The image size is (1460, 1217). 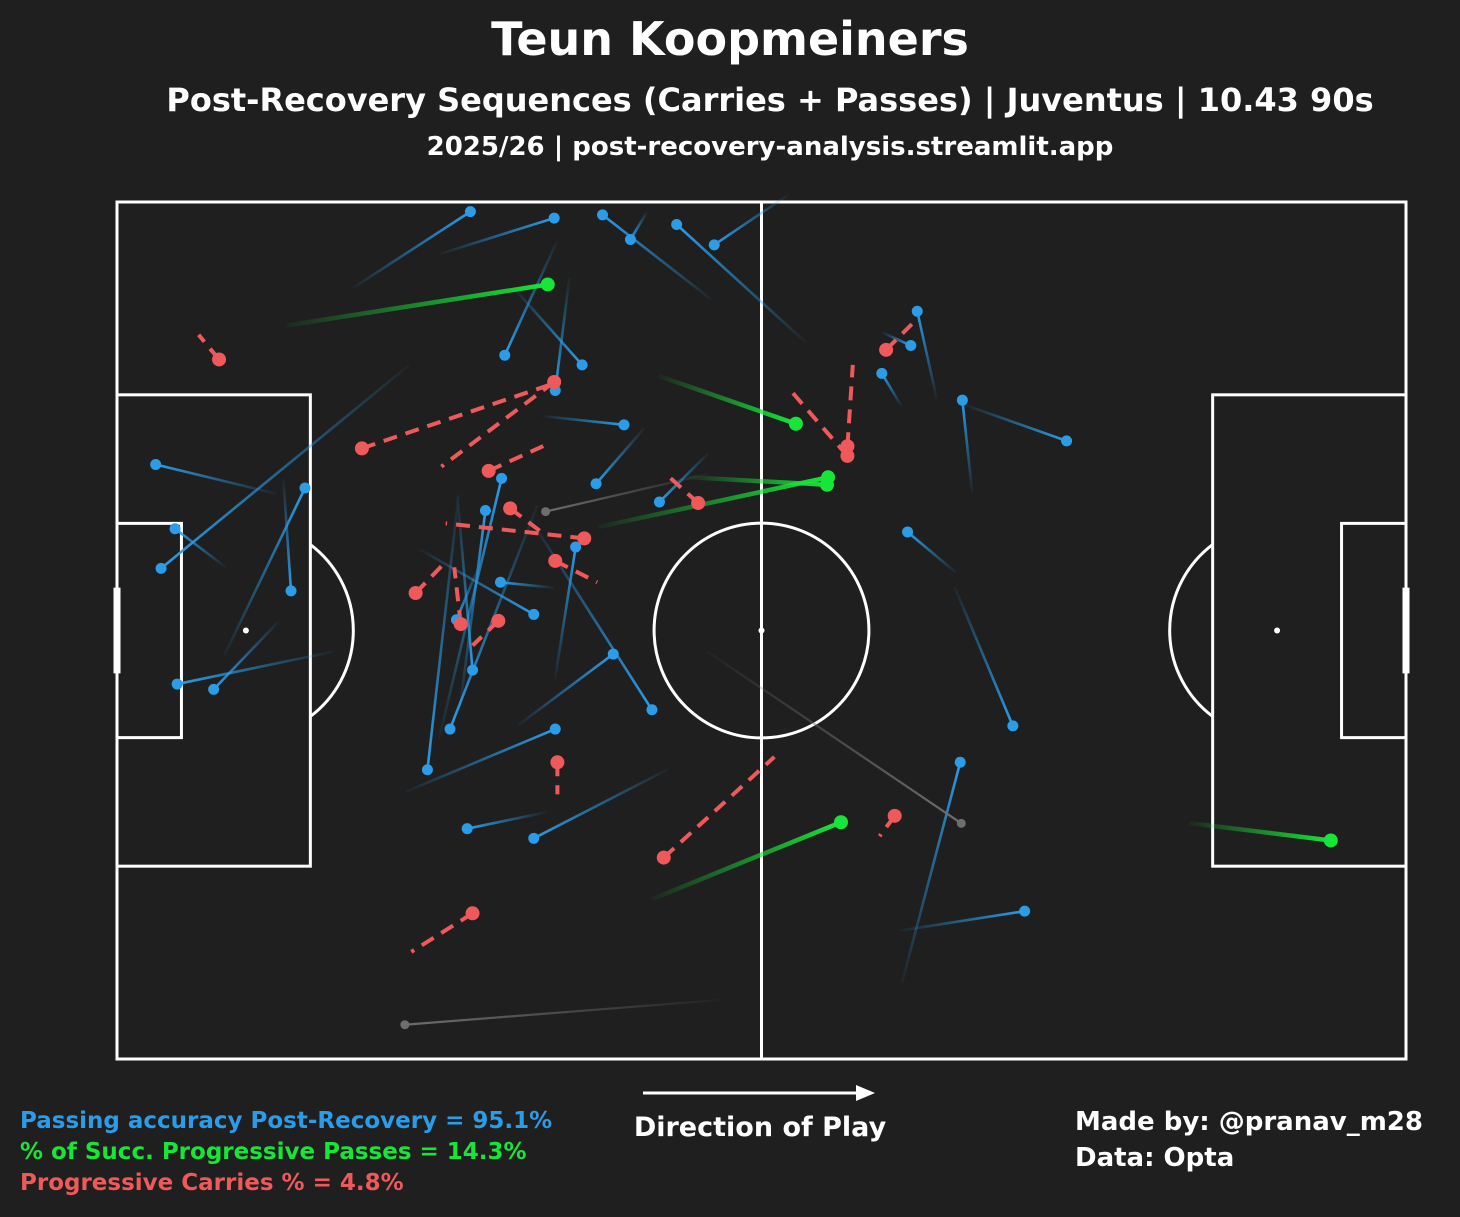 I want to click on direction-arrow, so click(x=759, y=1093).